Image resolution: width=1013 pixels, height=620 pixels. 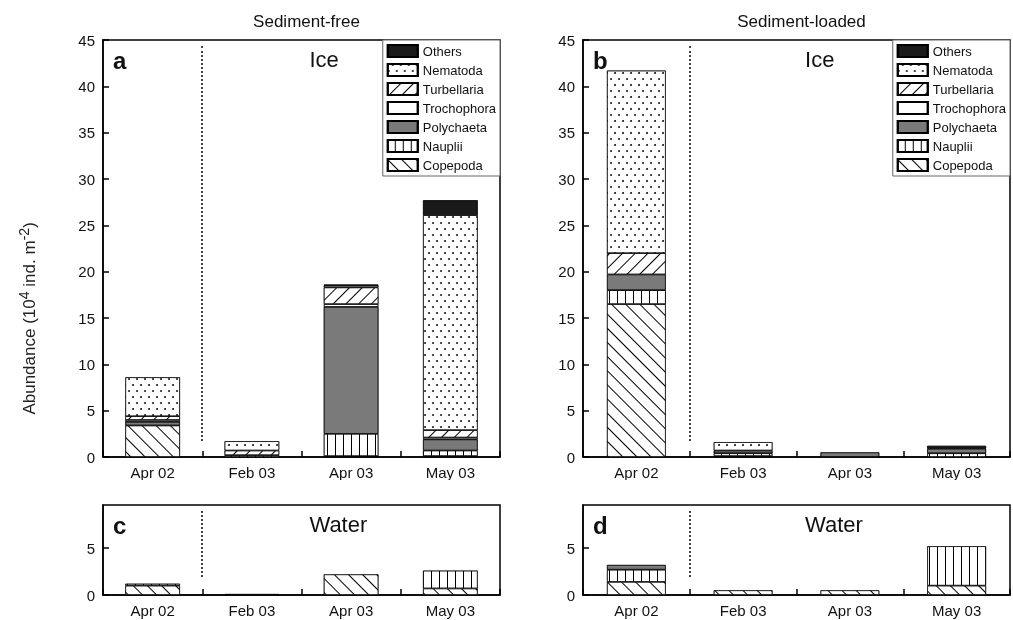 What do you see at coordinates (120, 525) in the screenshot?
I see `annotation: c` at bounding box center [120, 525].